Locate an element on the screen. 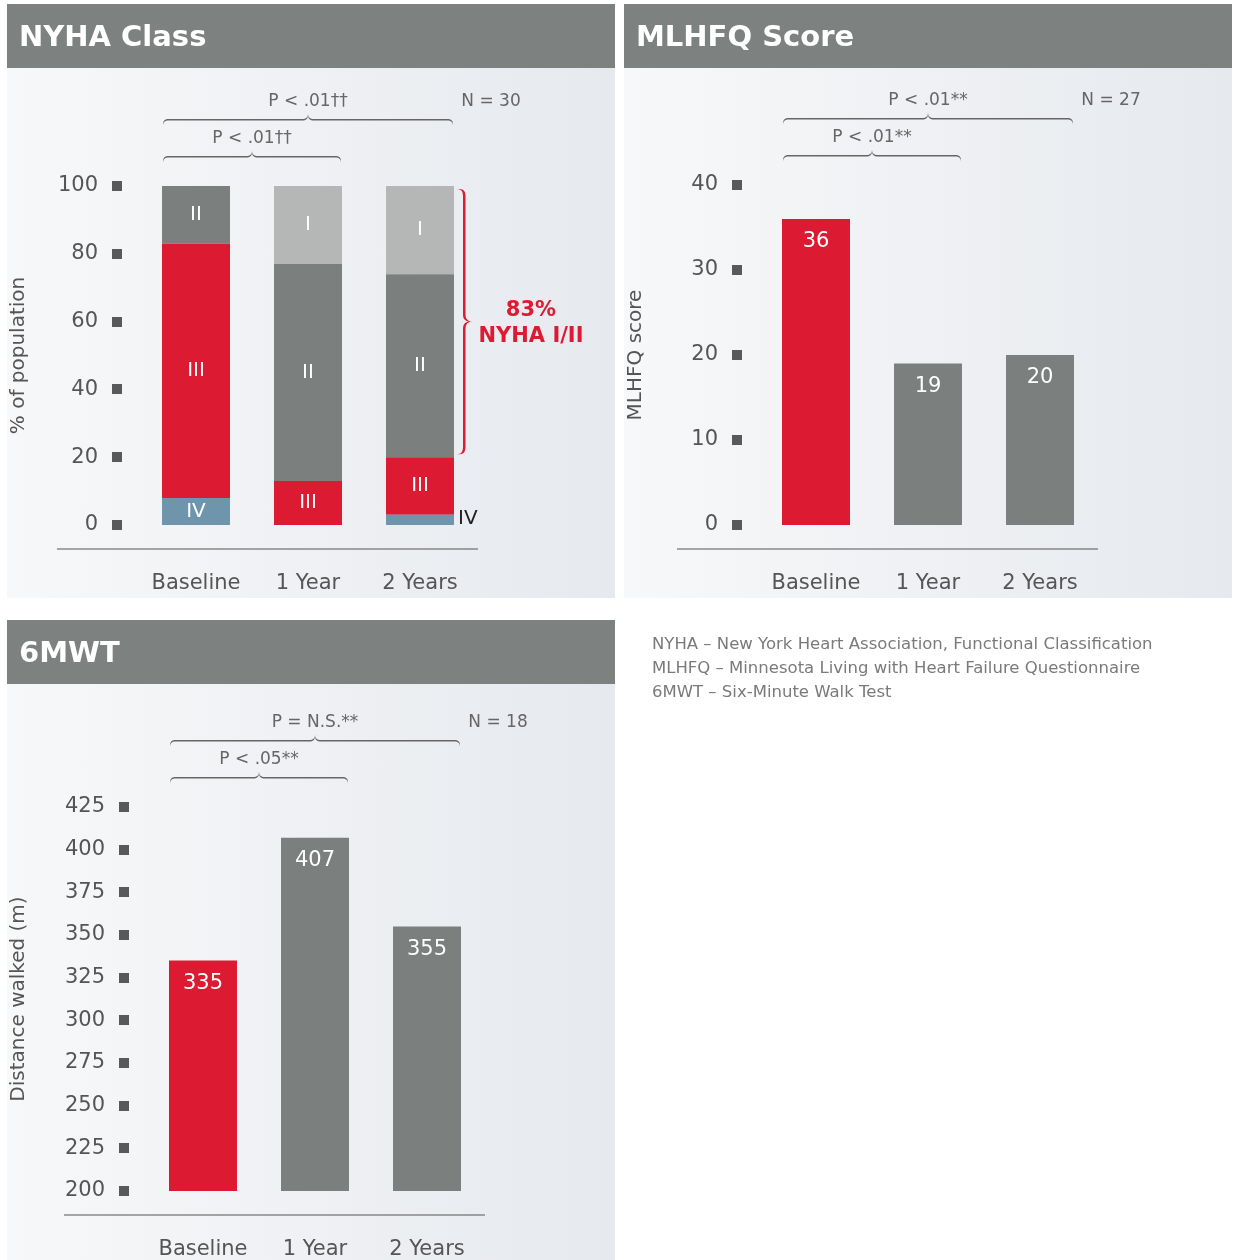  y-axis-title: % of population is located at coordinates (17, 355).